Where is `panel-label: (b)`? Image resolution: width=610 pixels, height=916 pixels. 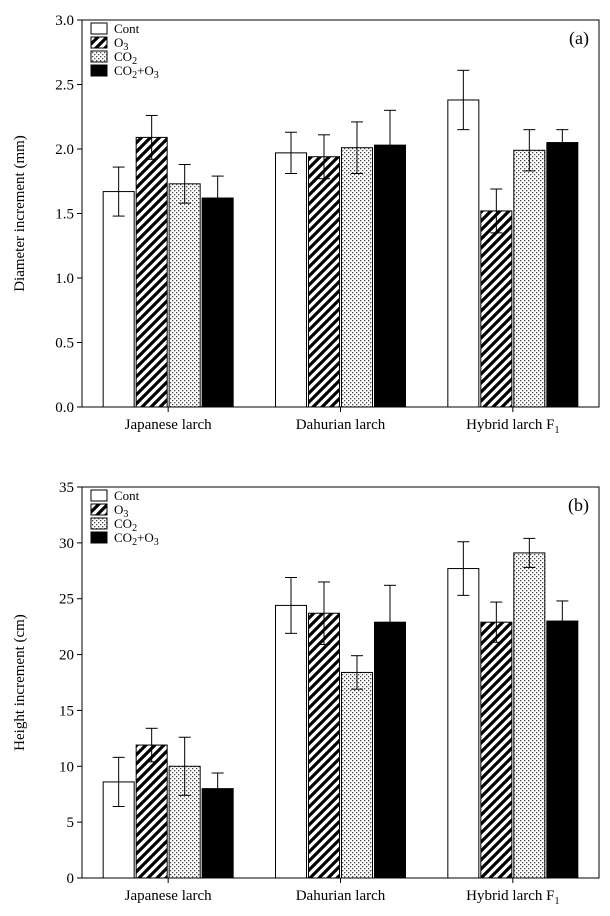 panel-label: (b) is located at coordinates (578, 505).